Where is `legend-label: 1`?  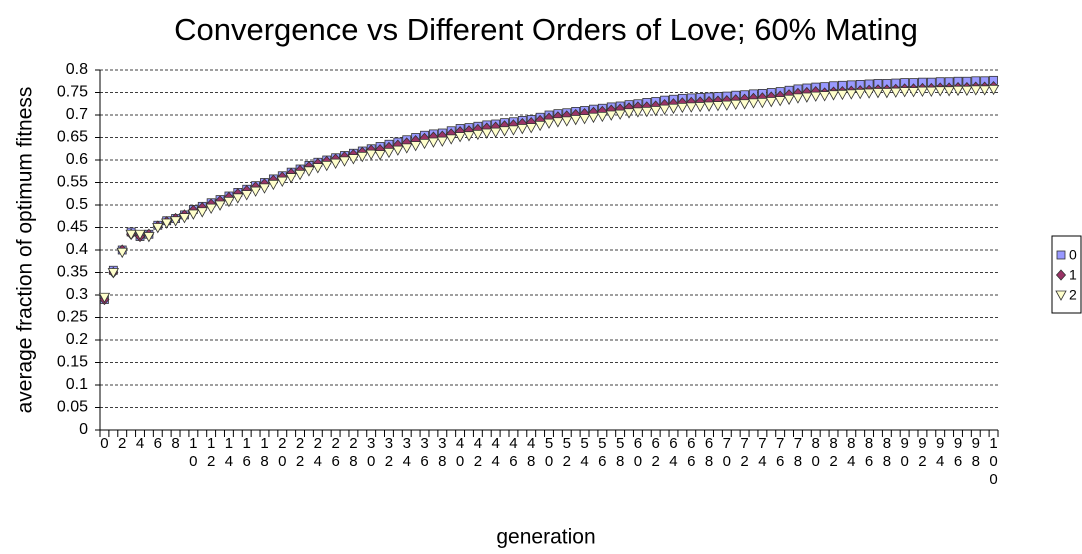
legend-label: 1 is located at coordinates (1073, 275).